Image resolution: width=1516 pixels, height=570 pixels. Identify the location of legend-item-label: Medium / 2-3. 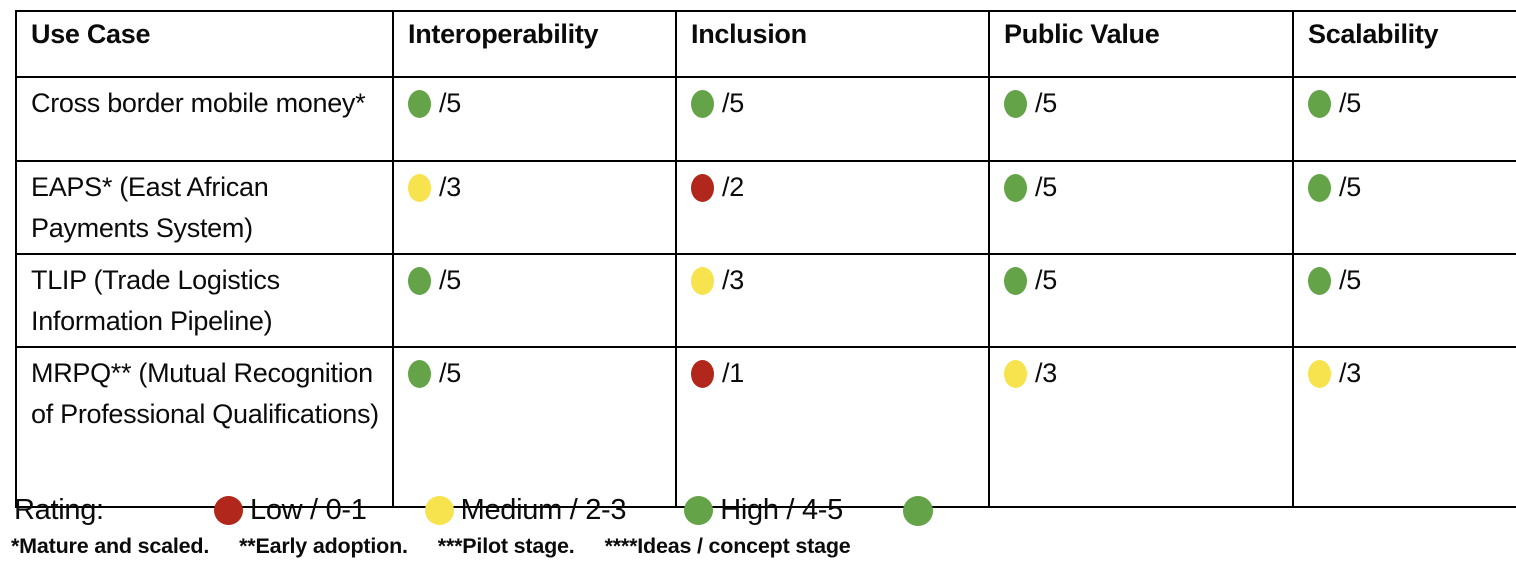
(543, 510).